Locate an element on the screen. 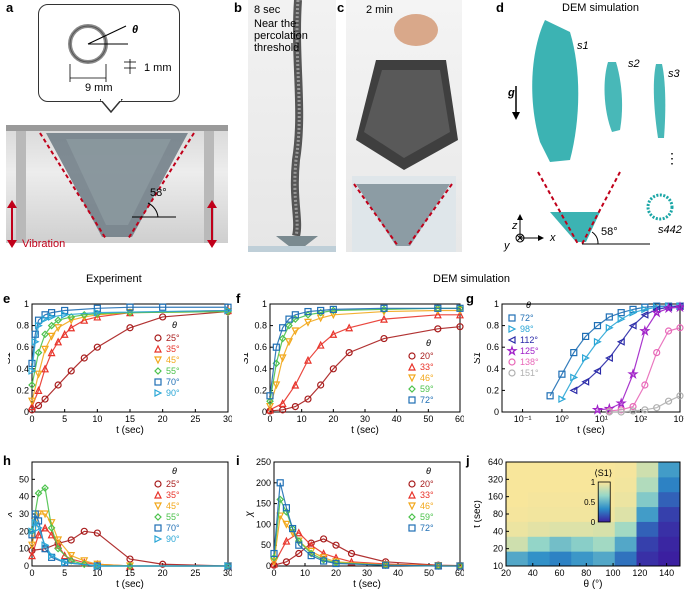  panel-a-photo: 58° is located at coordinates (117, 184).